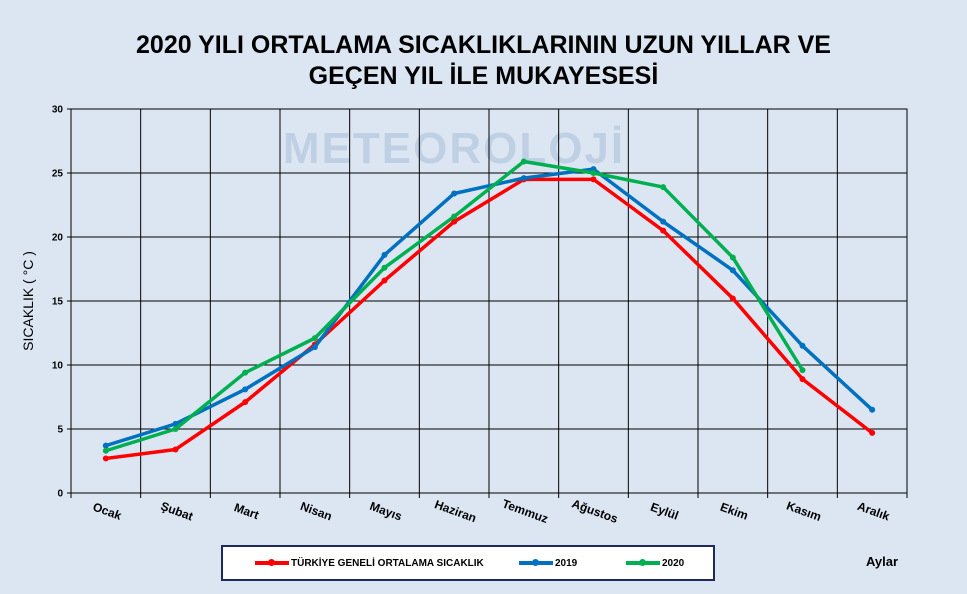 Image resolution: width=967 pixels, height=594 pixels. I want to click on x-tick-label: Ekim, so click(734, 511).